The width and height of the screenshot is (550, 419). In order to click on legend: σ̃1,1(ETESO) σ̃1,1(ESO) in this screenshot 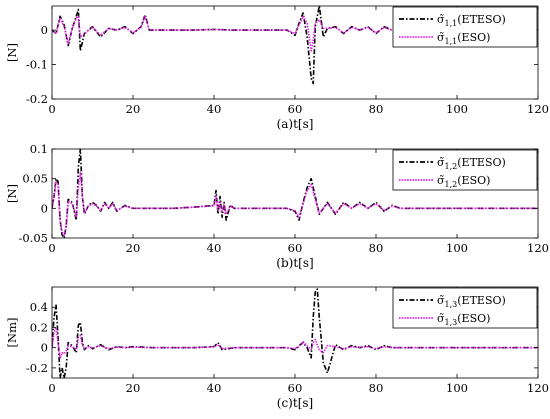, I will do `click(465, 27)`.